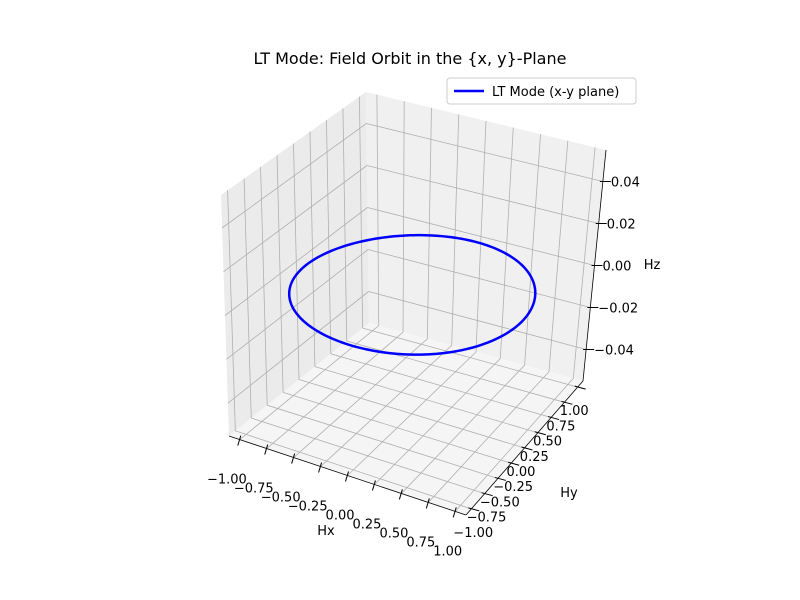  Describe the element at coordinates (500, 503) in the screenshot. I see `y-tick-label: −0.50` at that location.